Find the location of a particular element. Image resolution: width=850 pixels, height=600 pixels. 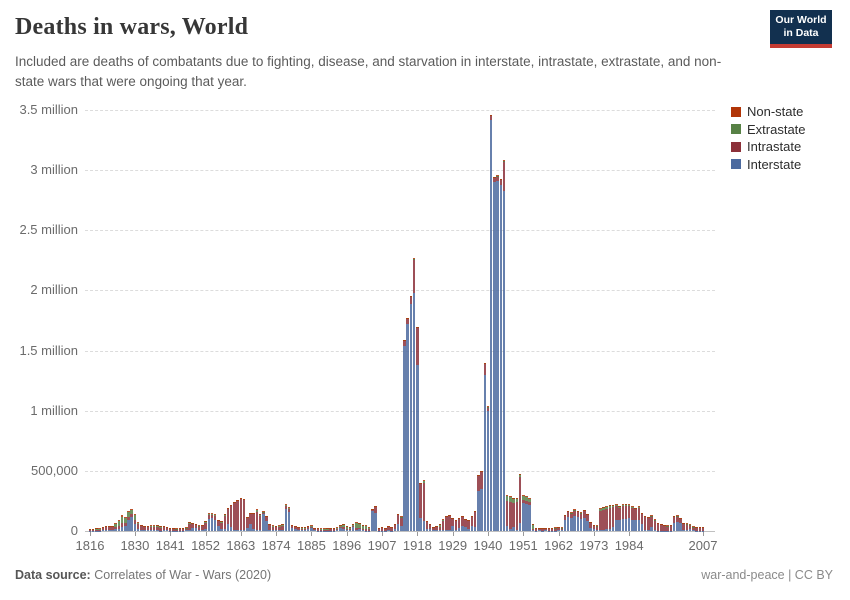

legend-item-intrastate: Intrastate is located at coordinates (768, 147).